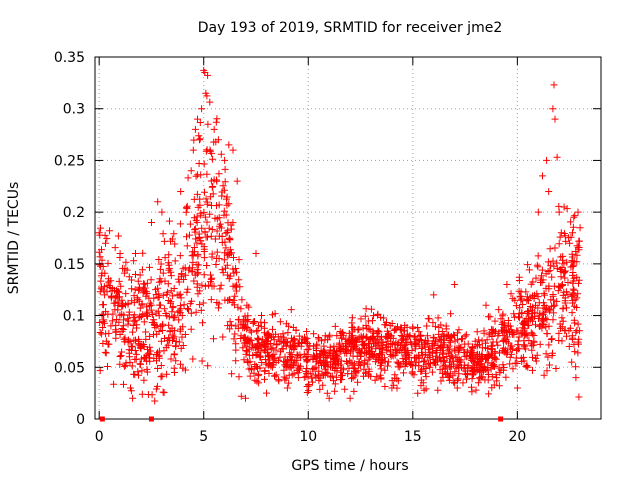  I want to click on x-tick-label: 15, so click(413, 437).